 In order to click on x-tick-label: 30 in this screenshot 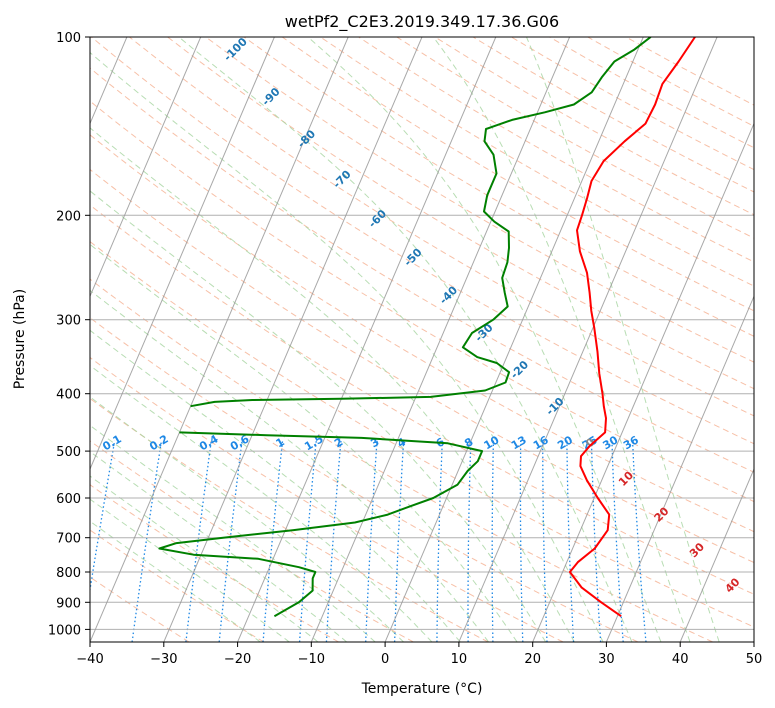, I will do `click(606, 659)`.